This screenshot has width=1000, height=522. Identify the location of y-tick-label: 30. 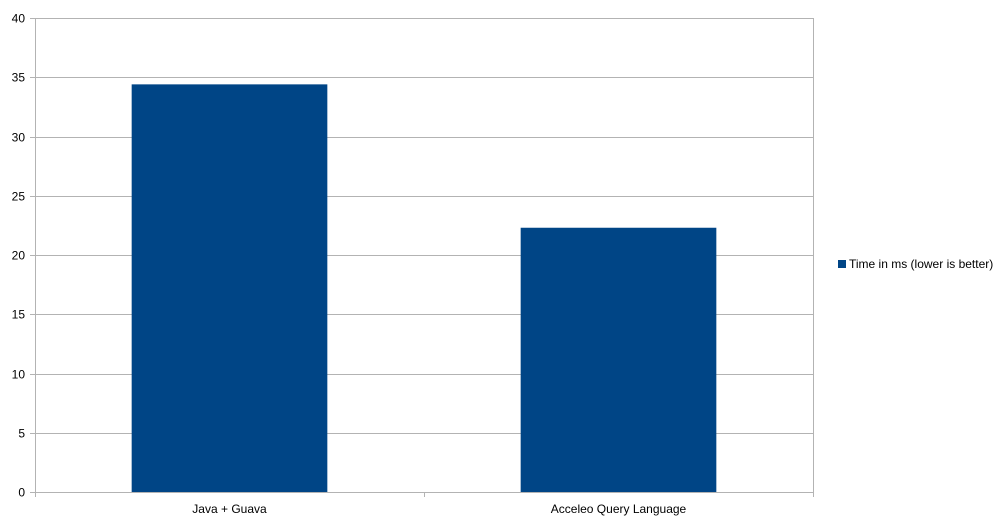
(19, 138).